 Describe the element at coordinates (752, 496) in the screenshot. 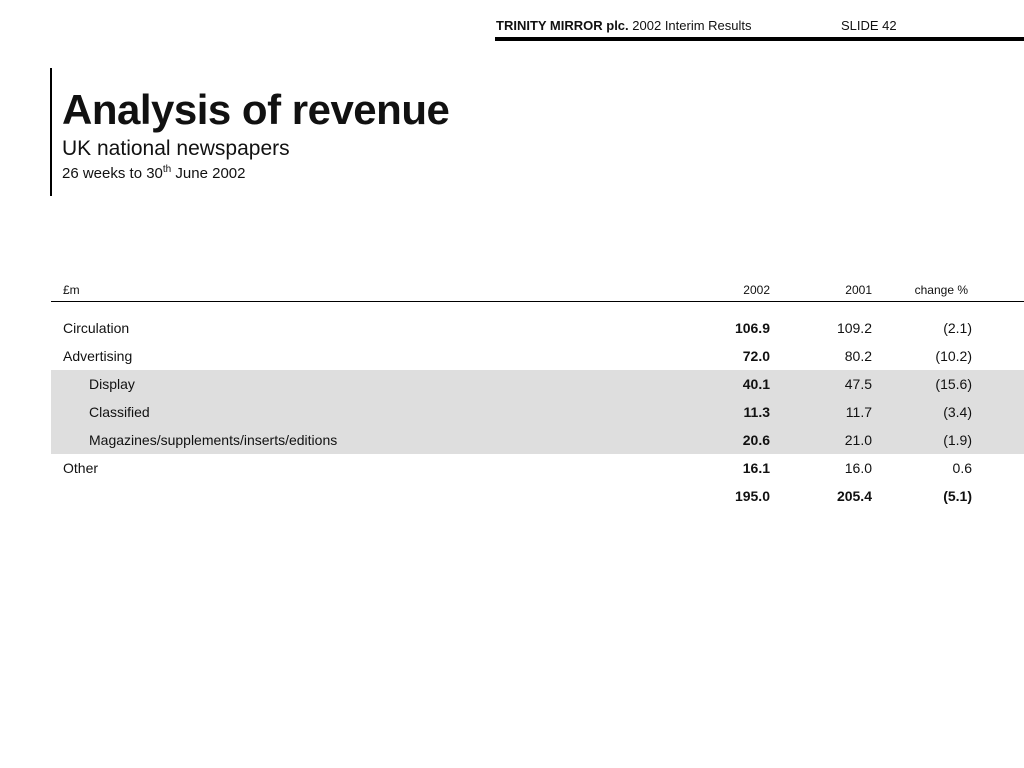

I see `total-2002: 195.0` at that location.